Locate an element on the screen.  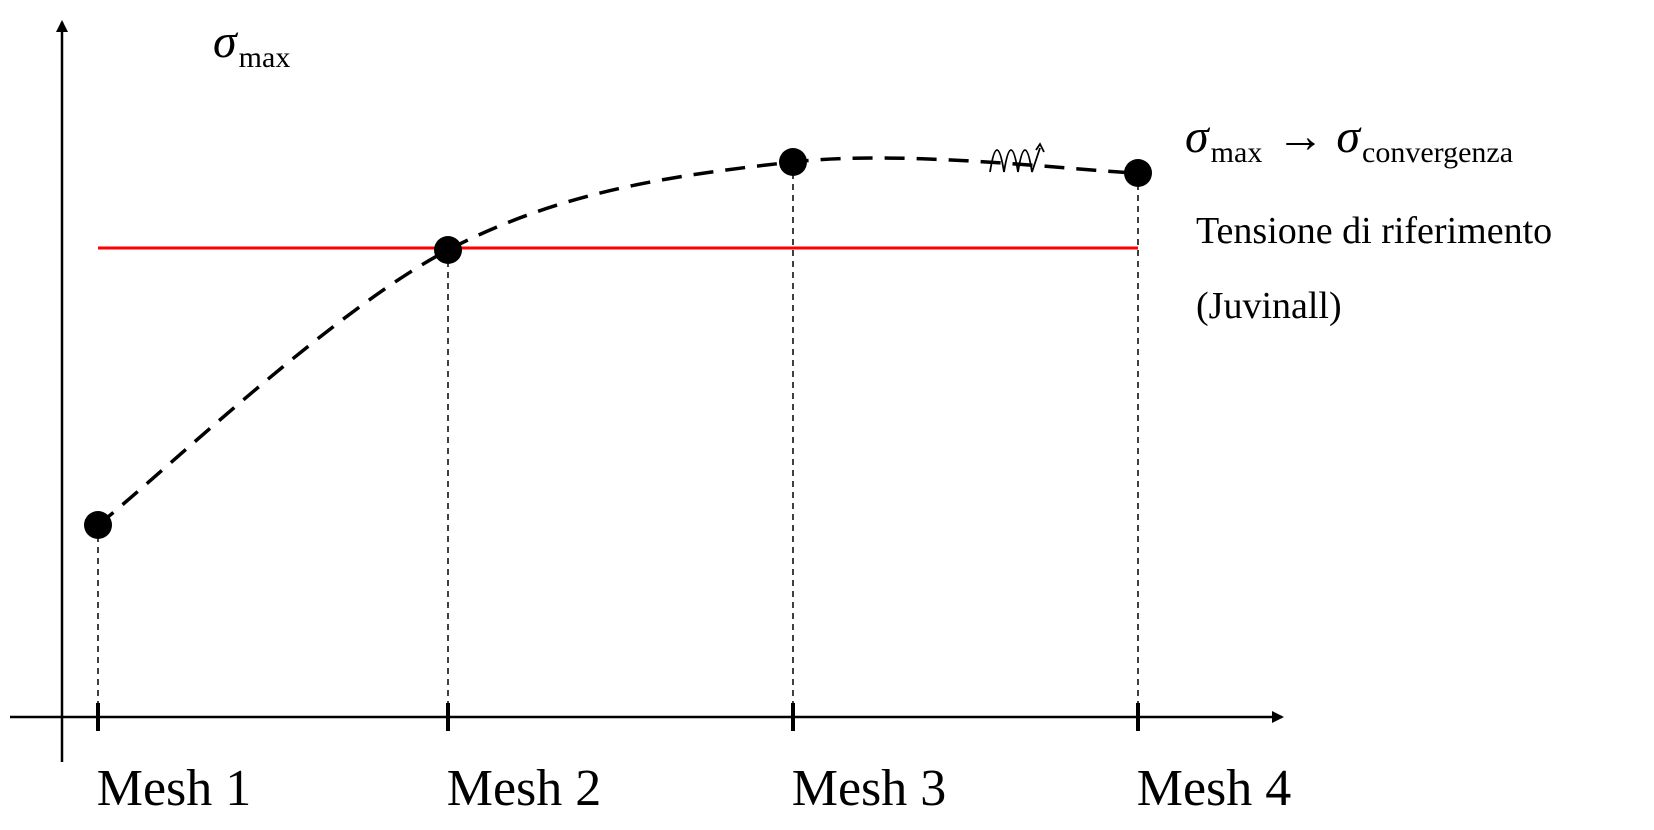
x-tick-labels: Mesh 1 Mesh 2 Mesh 3 Mesh 4 is located at coordinates (694, 788).